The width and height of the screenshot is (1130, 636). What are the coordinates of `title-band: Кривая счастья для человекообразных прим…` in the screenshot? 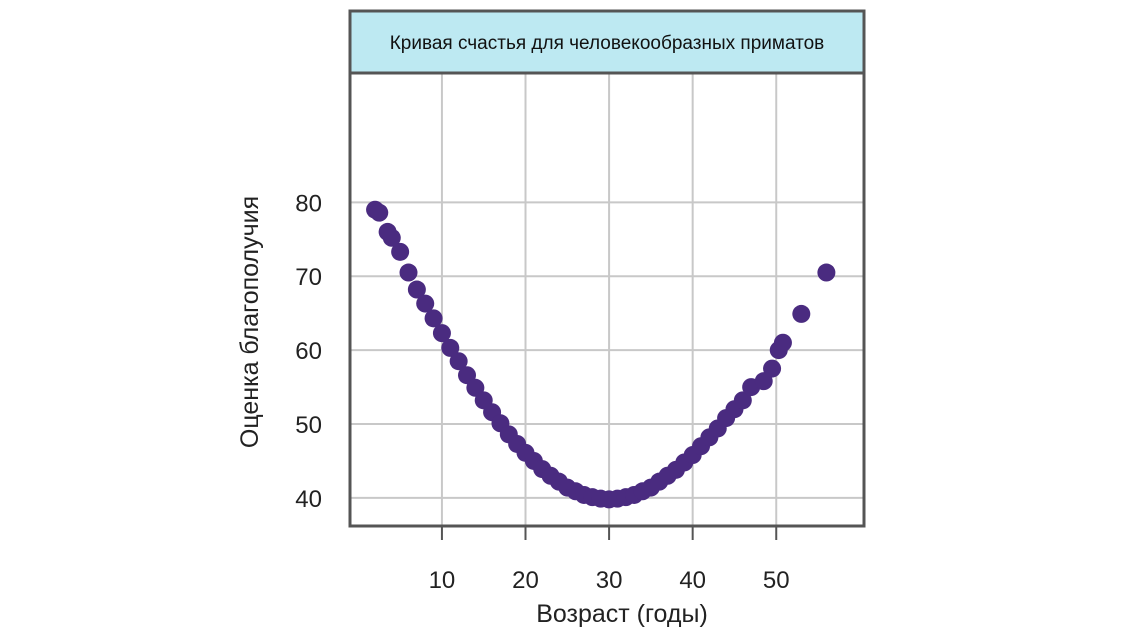 It's located at (607, 42).